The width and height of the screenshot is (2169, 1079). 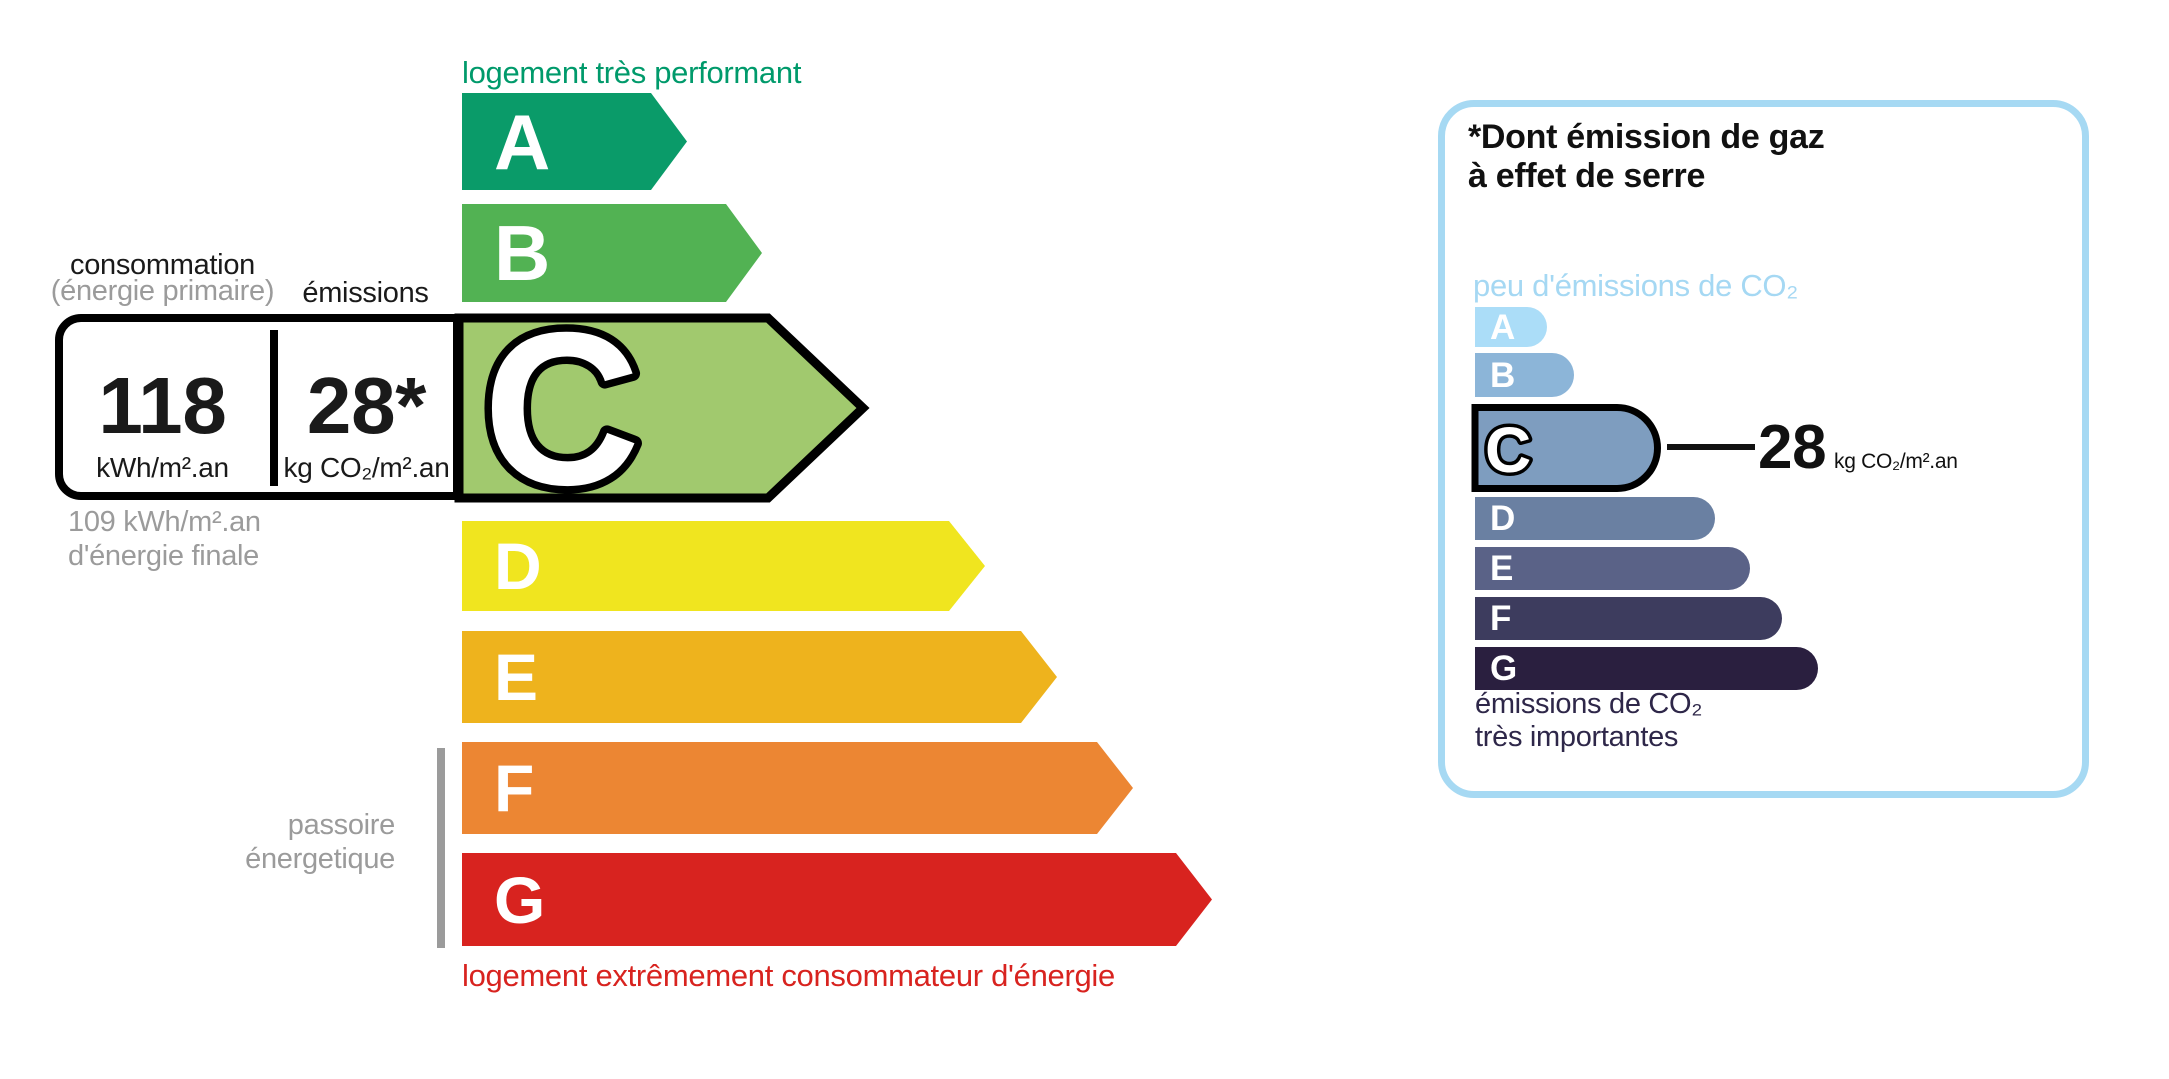 What do you see at coordinates (514, 788) in the screenshot?
I see `energy-grade-letter-f: F` at bounding box center [514, 788].